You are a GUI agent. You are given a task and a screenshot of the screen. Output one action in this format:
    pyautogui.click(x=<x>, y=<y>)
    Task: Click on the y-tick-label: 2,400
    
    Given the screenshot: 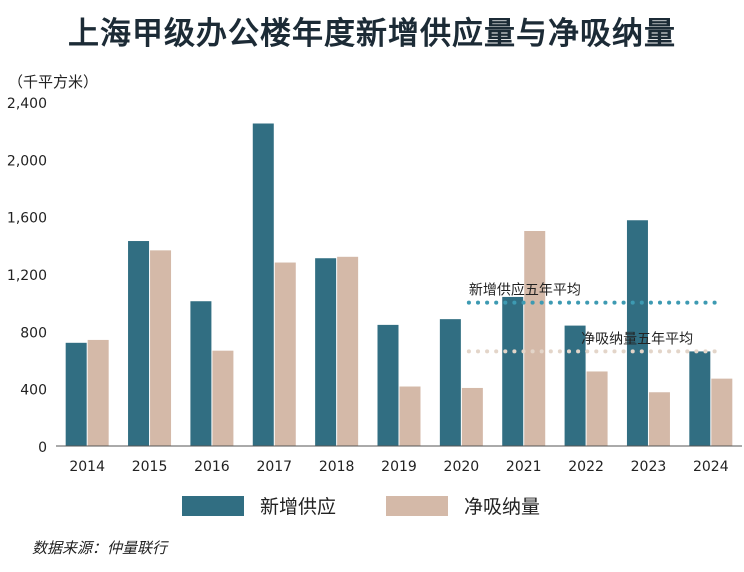 What is the action you would take?
    pyautogui.click(x=27, y=104)
    